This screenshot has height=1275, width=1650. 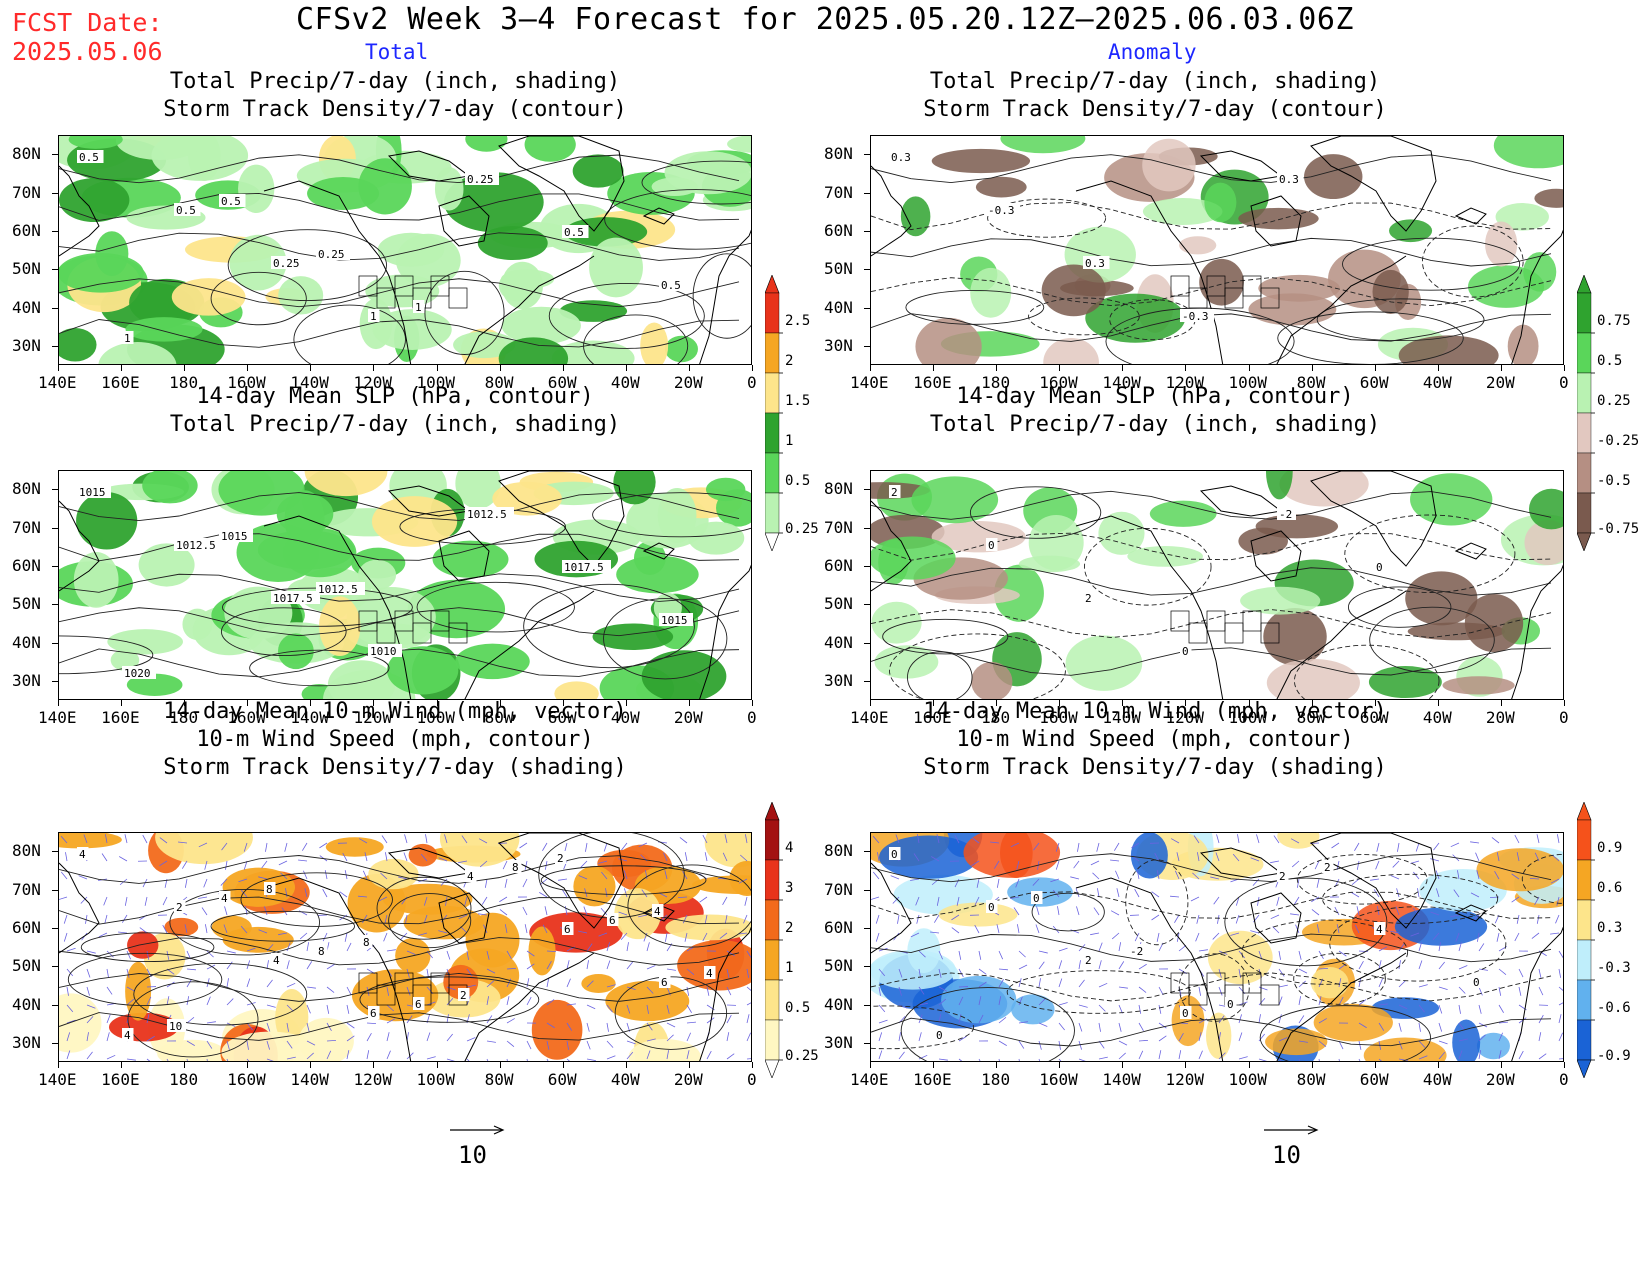 I want to click on contour-label: 2, so click(x=894, y=492).